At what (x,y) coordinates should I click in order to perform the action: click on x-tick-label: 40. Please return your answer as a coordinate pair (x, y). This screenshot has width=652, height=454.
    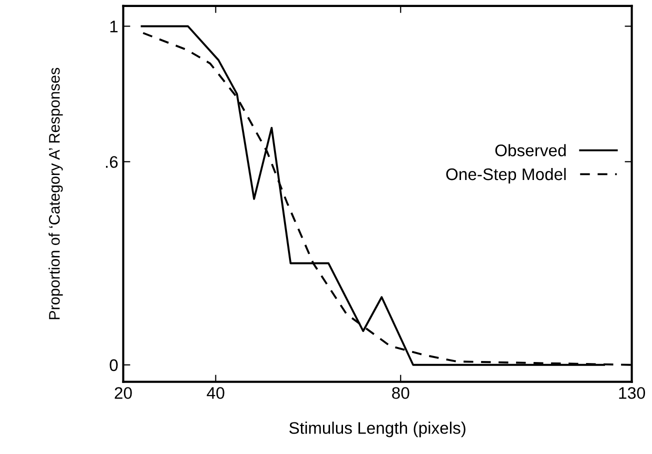
    Looking at the image, I should click on (215, 393).